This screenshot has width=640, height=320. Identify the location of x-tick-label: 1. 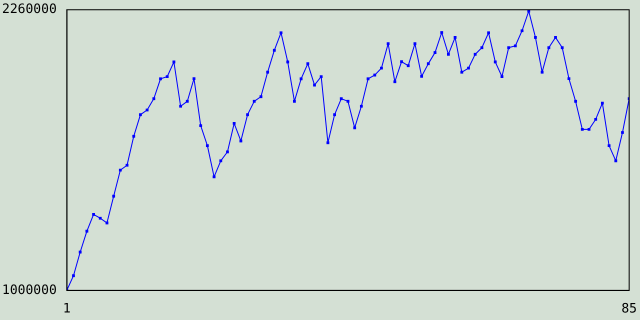
(66, 309).